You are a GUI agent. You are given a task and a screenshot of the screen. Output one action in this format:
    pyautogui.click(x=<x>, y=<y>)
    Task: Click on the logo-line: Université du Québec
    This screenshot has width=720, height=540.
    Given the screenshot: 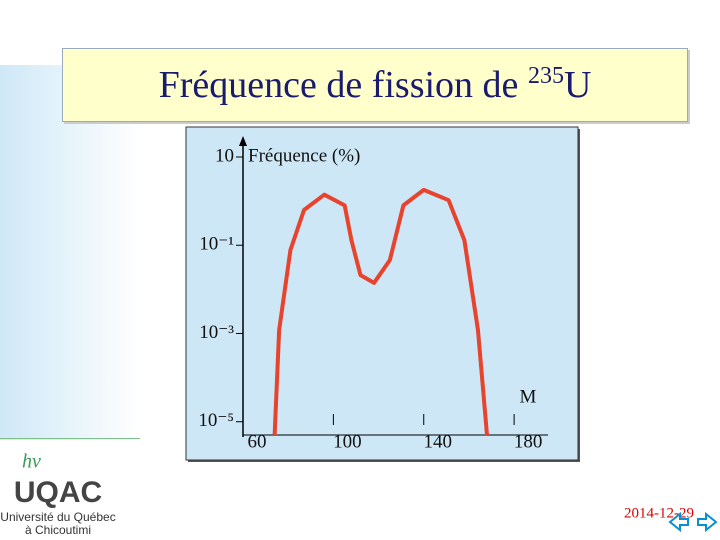 What is the action you would take?
    pyautogui.click(x=57, y=517)
    